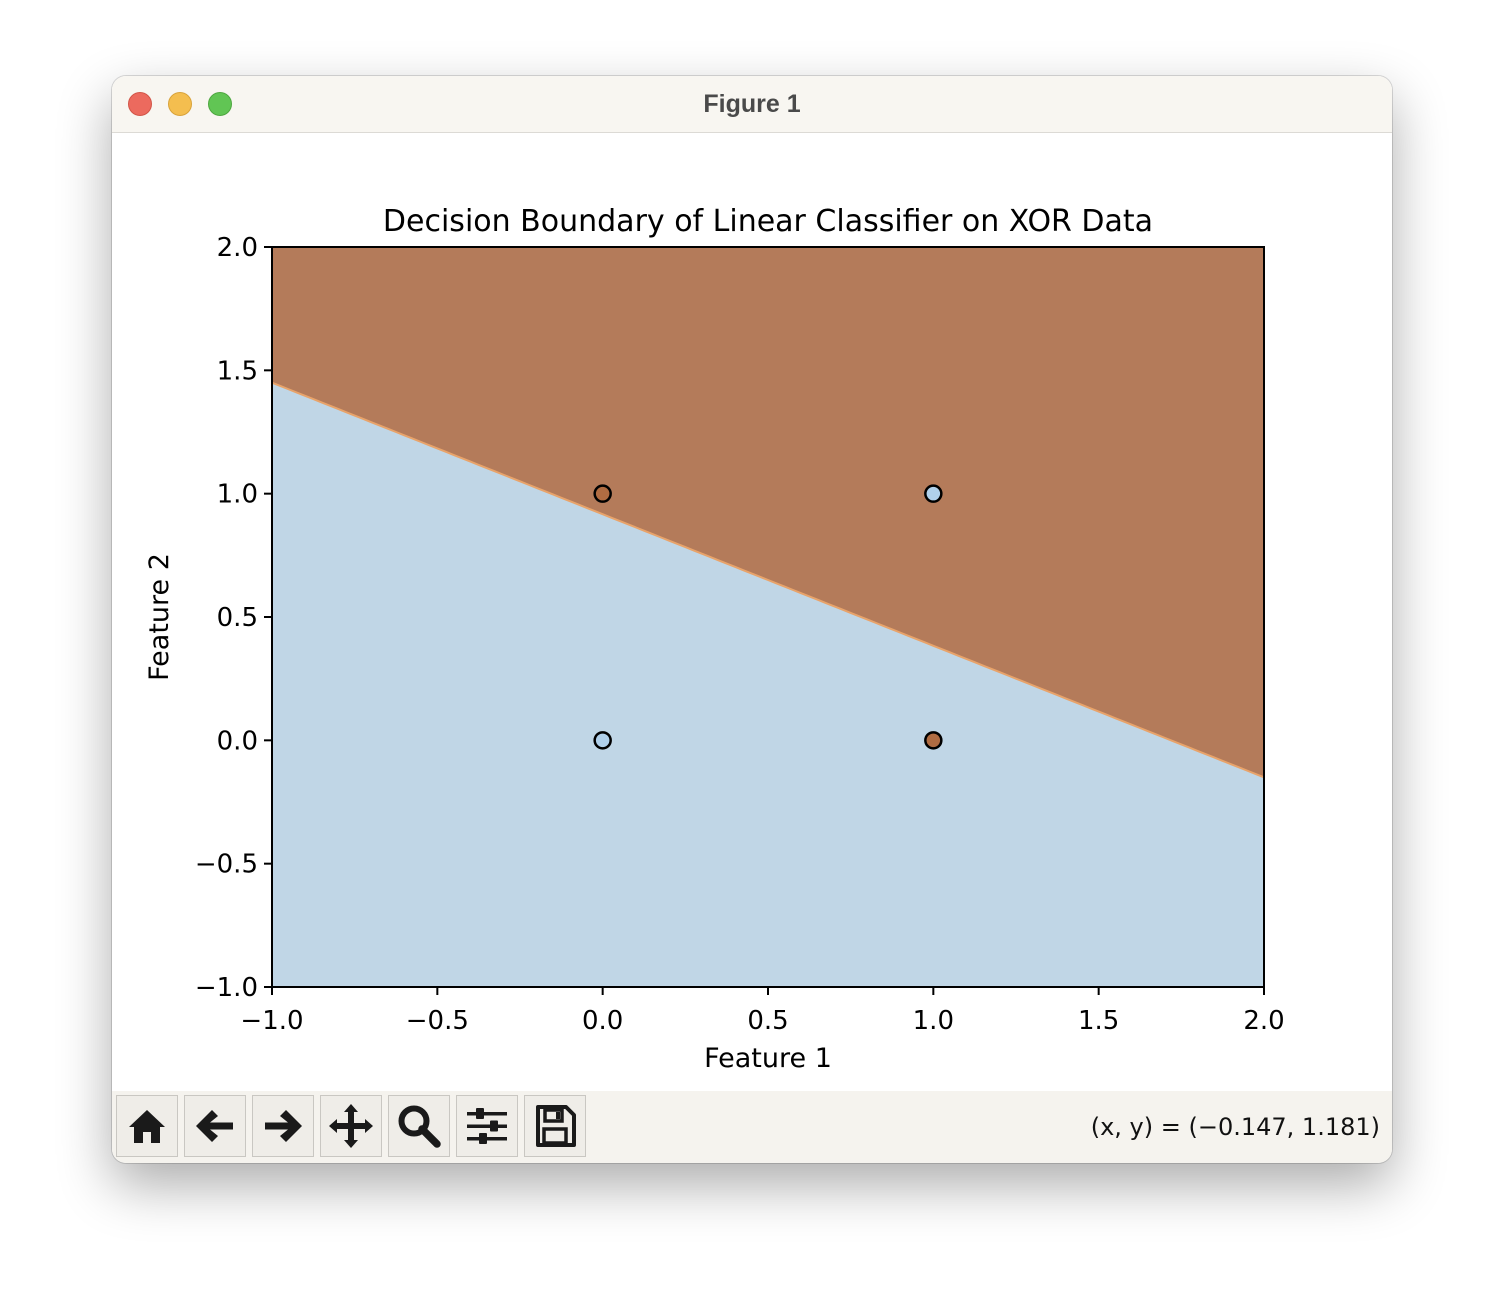 This screenshot has width=1504, height=1312. I want to click on save-button, so click(555, 1126).